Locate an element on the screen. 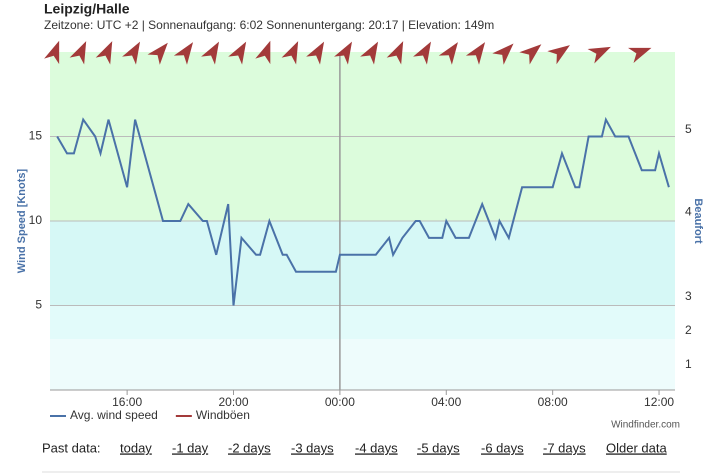 The width and height of the screenshot is (721, 476). y2-tick-label: 1 is located at coordinates (688, 364).